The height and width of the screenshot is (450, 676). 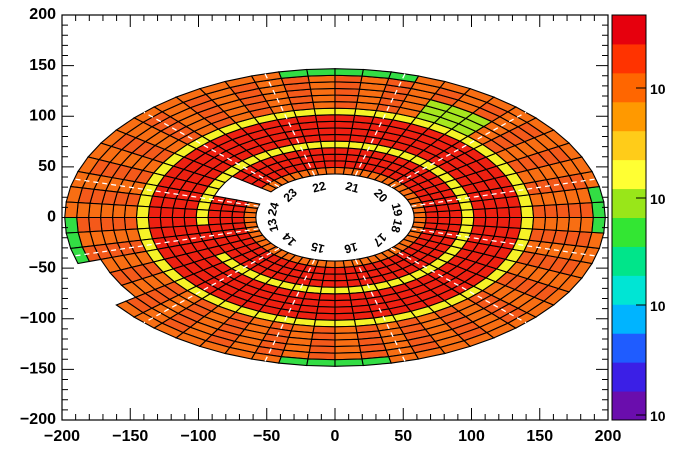 What do you see at coordinates (608, 436) in the screenshot?
I see `x-tick-label: 200` at bounding box center [608, 436].